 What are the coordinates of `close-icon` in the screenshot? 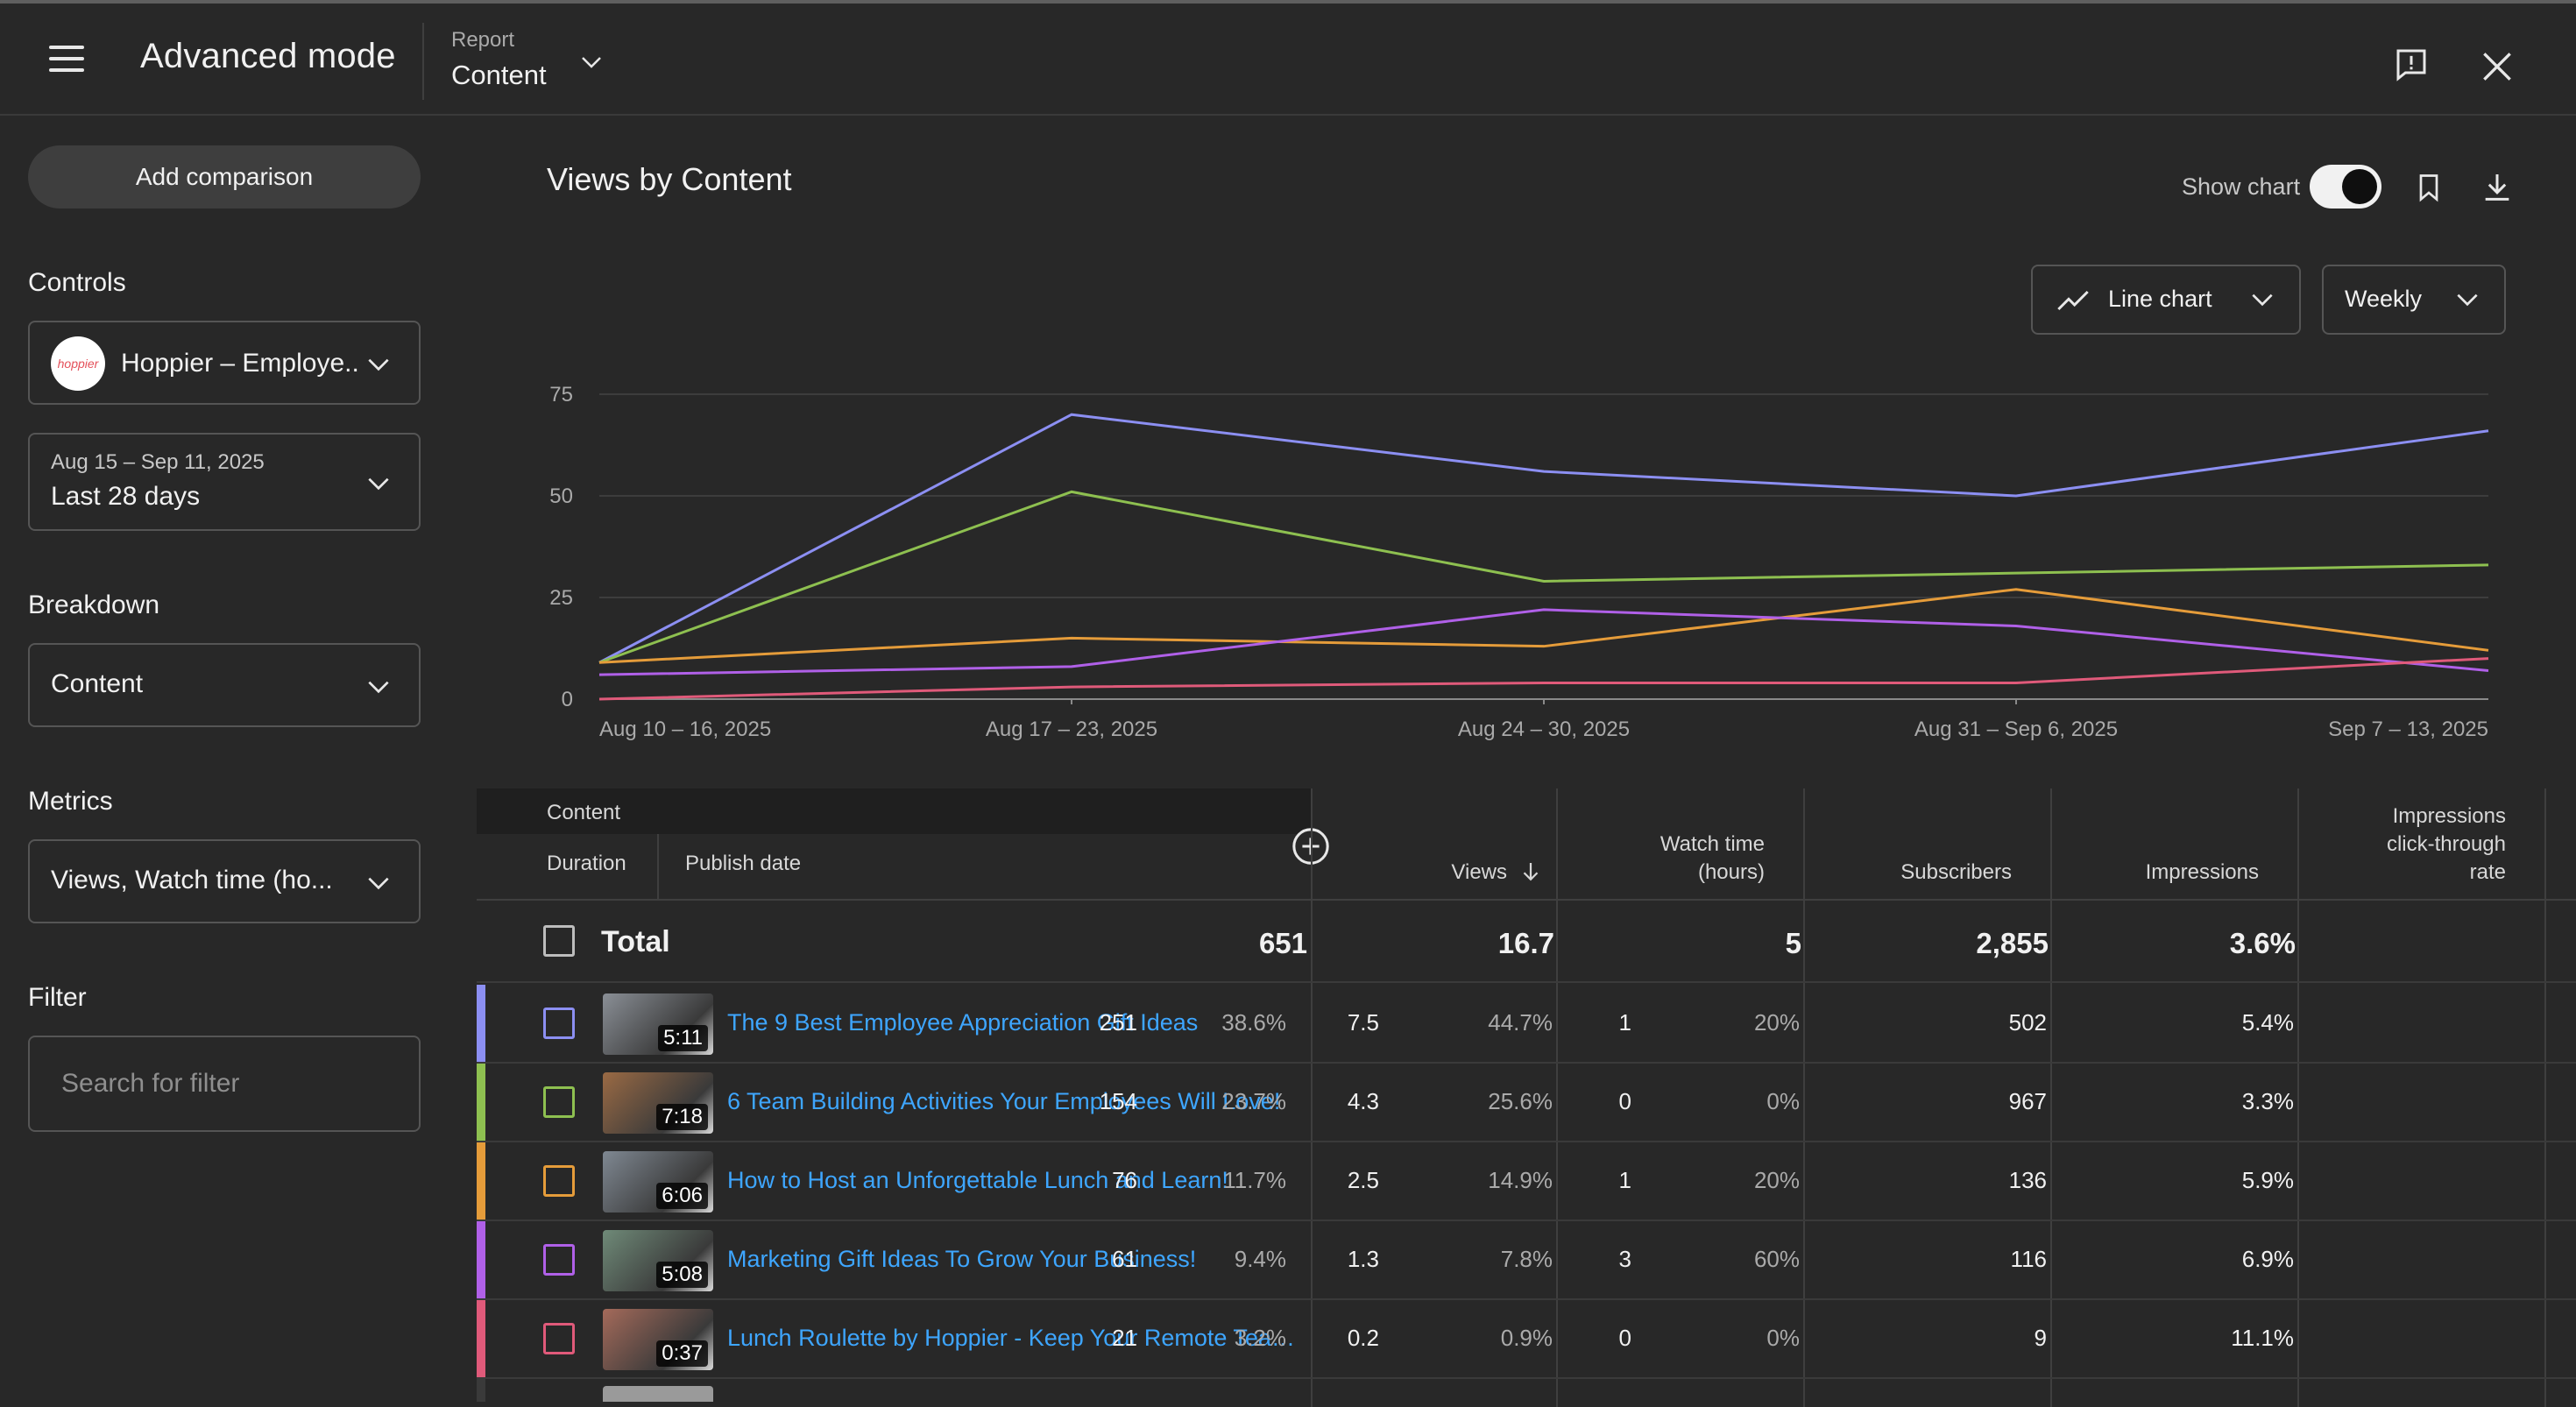 It's located at (2497, 66).